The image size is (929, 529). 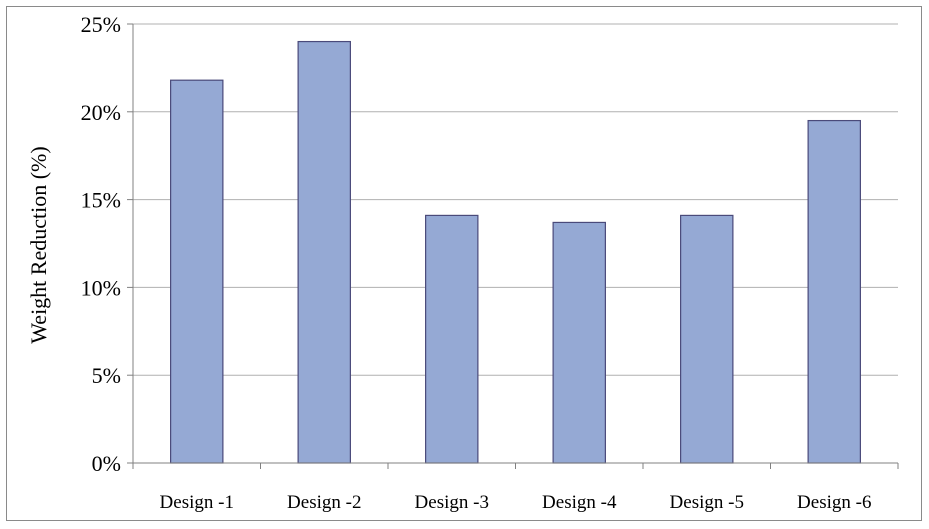 I want to click on y-tick-labels: 0% 5% 10% 15% 20% 25%, so click(x=101, y=244).